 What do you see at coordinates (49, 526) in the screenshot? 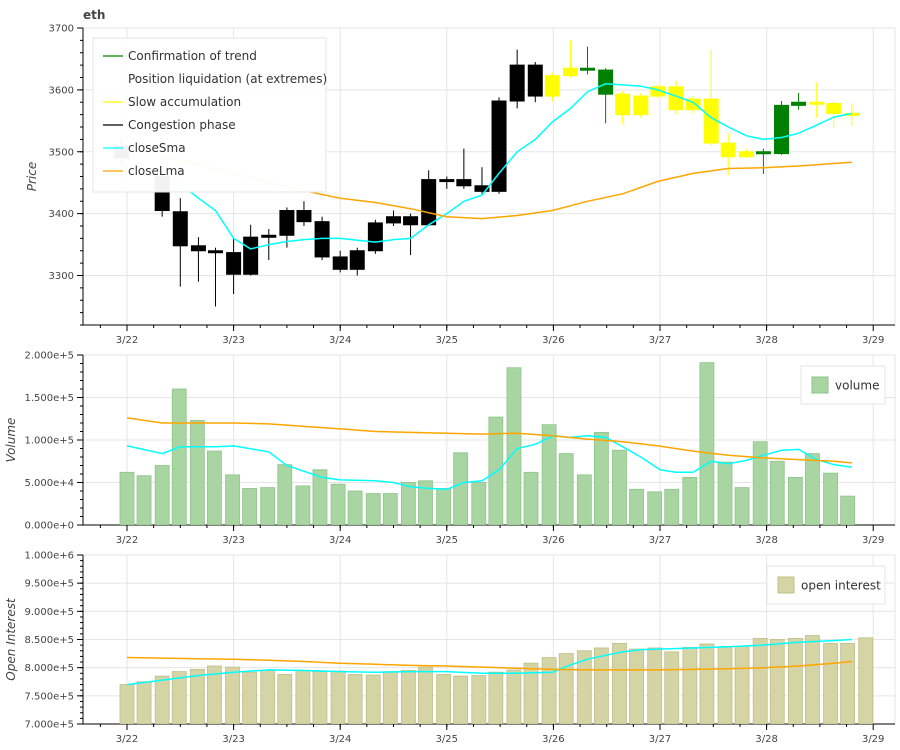
I see `y-tick-label: 0.000e+0` at bounding box center [49, 526].